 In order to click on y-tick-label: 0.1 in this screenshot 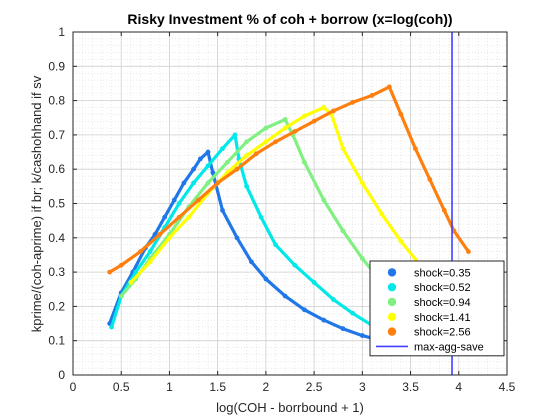, I will do `click(56, 341)`.